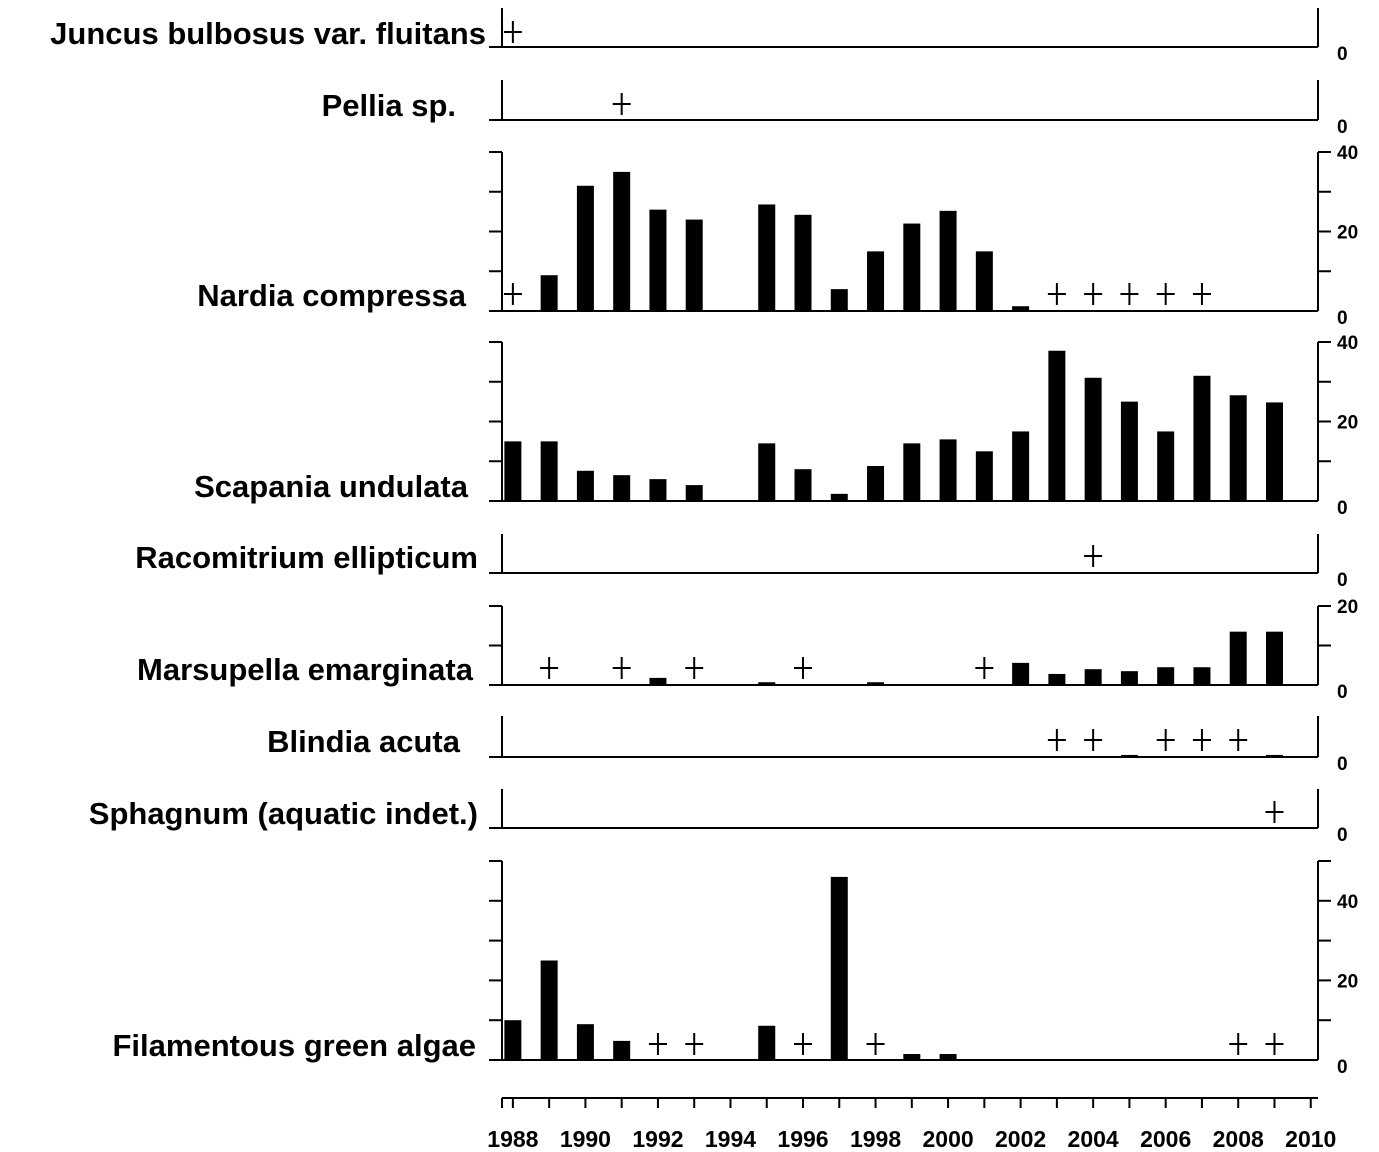 The height and width of the screenshot is (1152, 1379). I want to click on panel-nardia-compressa: Nardia compressa 0 20 40, so click(777, 236).